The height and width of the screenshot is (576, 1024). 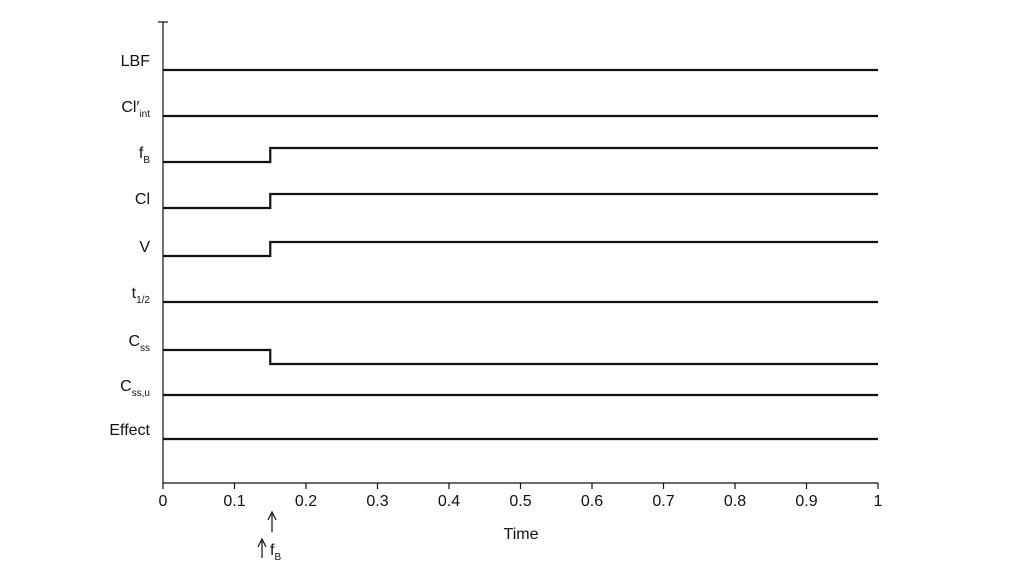 What do you see at coordinates (234, 501) in the screenshot?
I see `x-tick-label: 0.1` at bounding box center [234, 501].